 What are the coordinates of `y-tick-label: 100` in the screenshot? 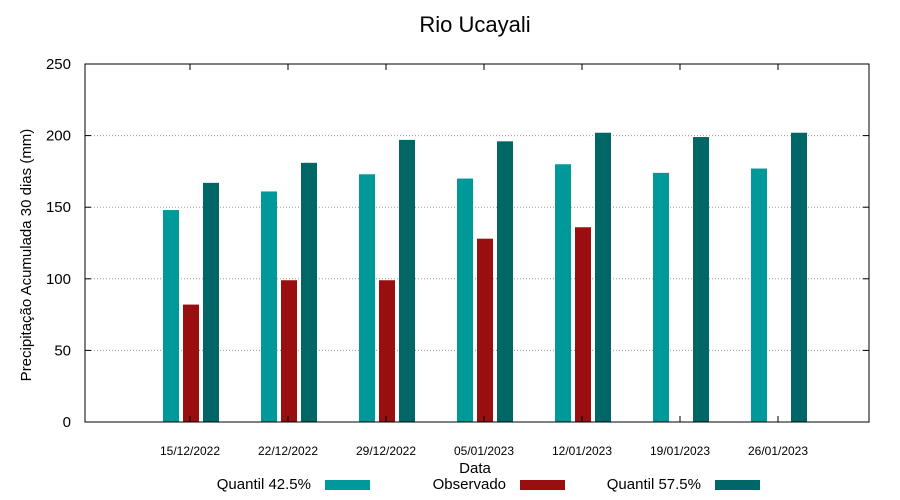 It's located at (58, 279).